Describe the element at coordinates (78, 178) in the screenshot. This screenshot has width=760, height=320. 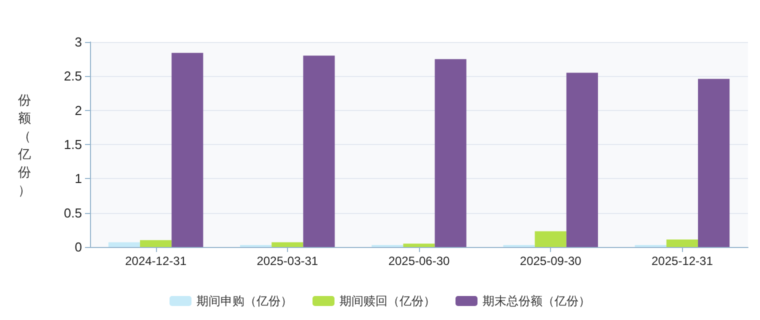
I see `y-tick-label: 1` at that location.